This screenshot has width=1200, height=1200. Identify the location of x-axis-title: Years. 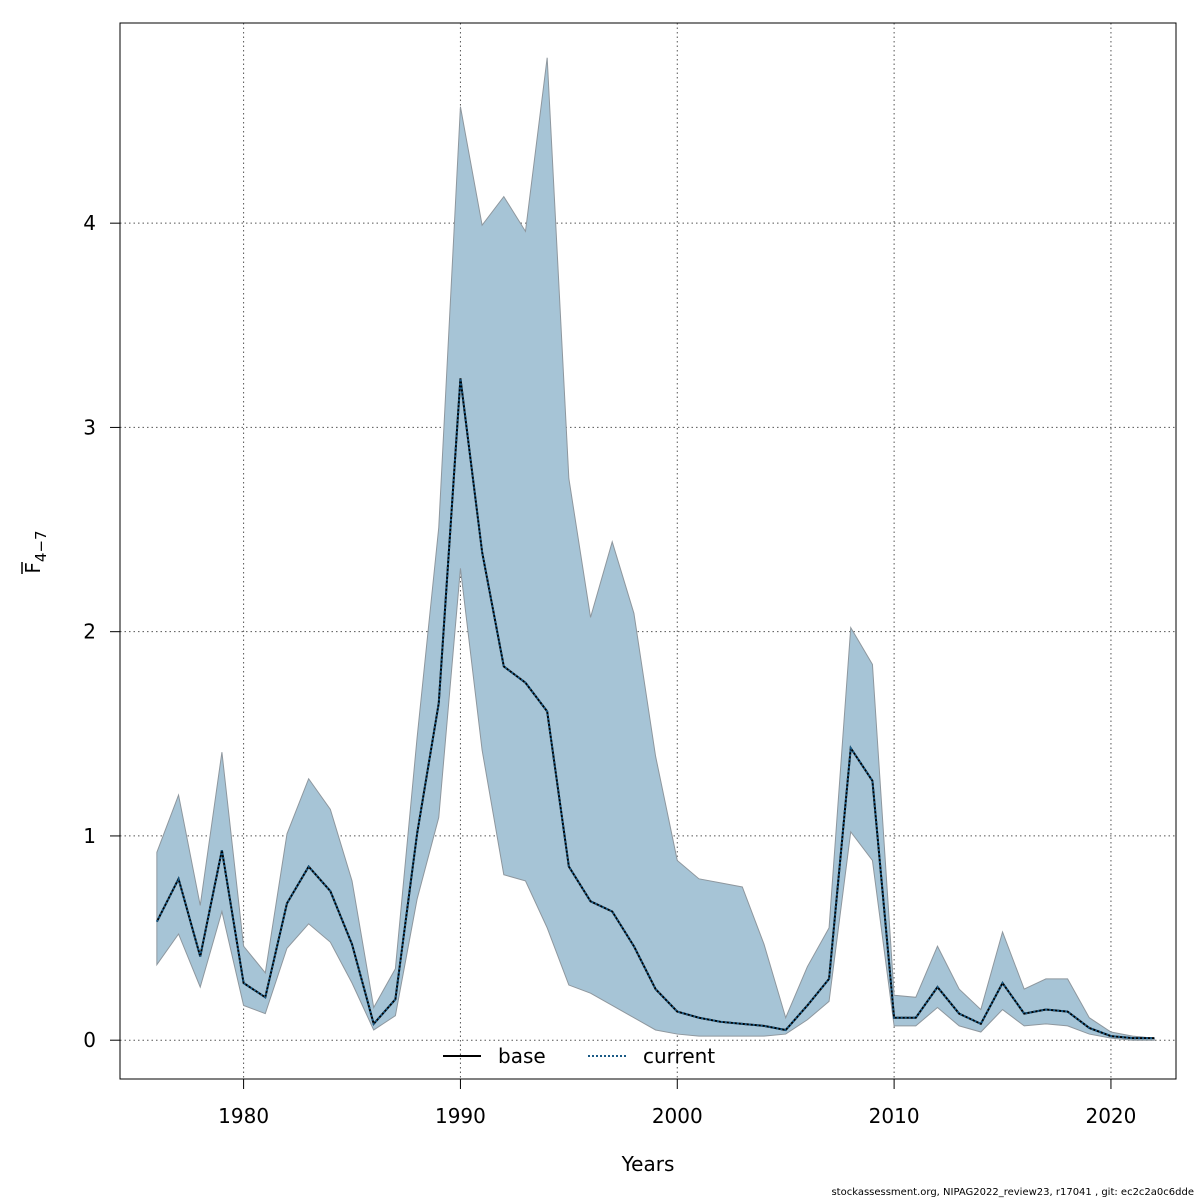
(648, 1164).